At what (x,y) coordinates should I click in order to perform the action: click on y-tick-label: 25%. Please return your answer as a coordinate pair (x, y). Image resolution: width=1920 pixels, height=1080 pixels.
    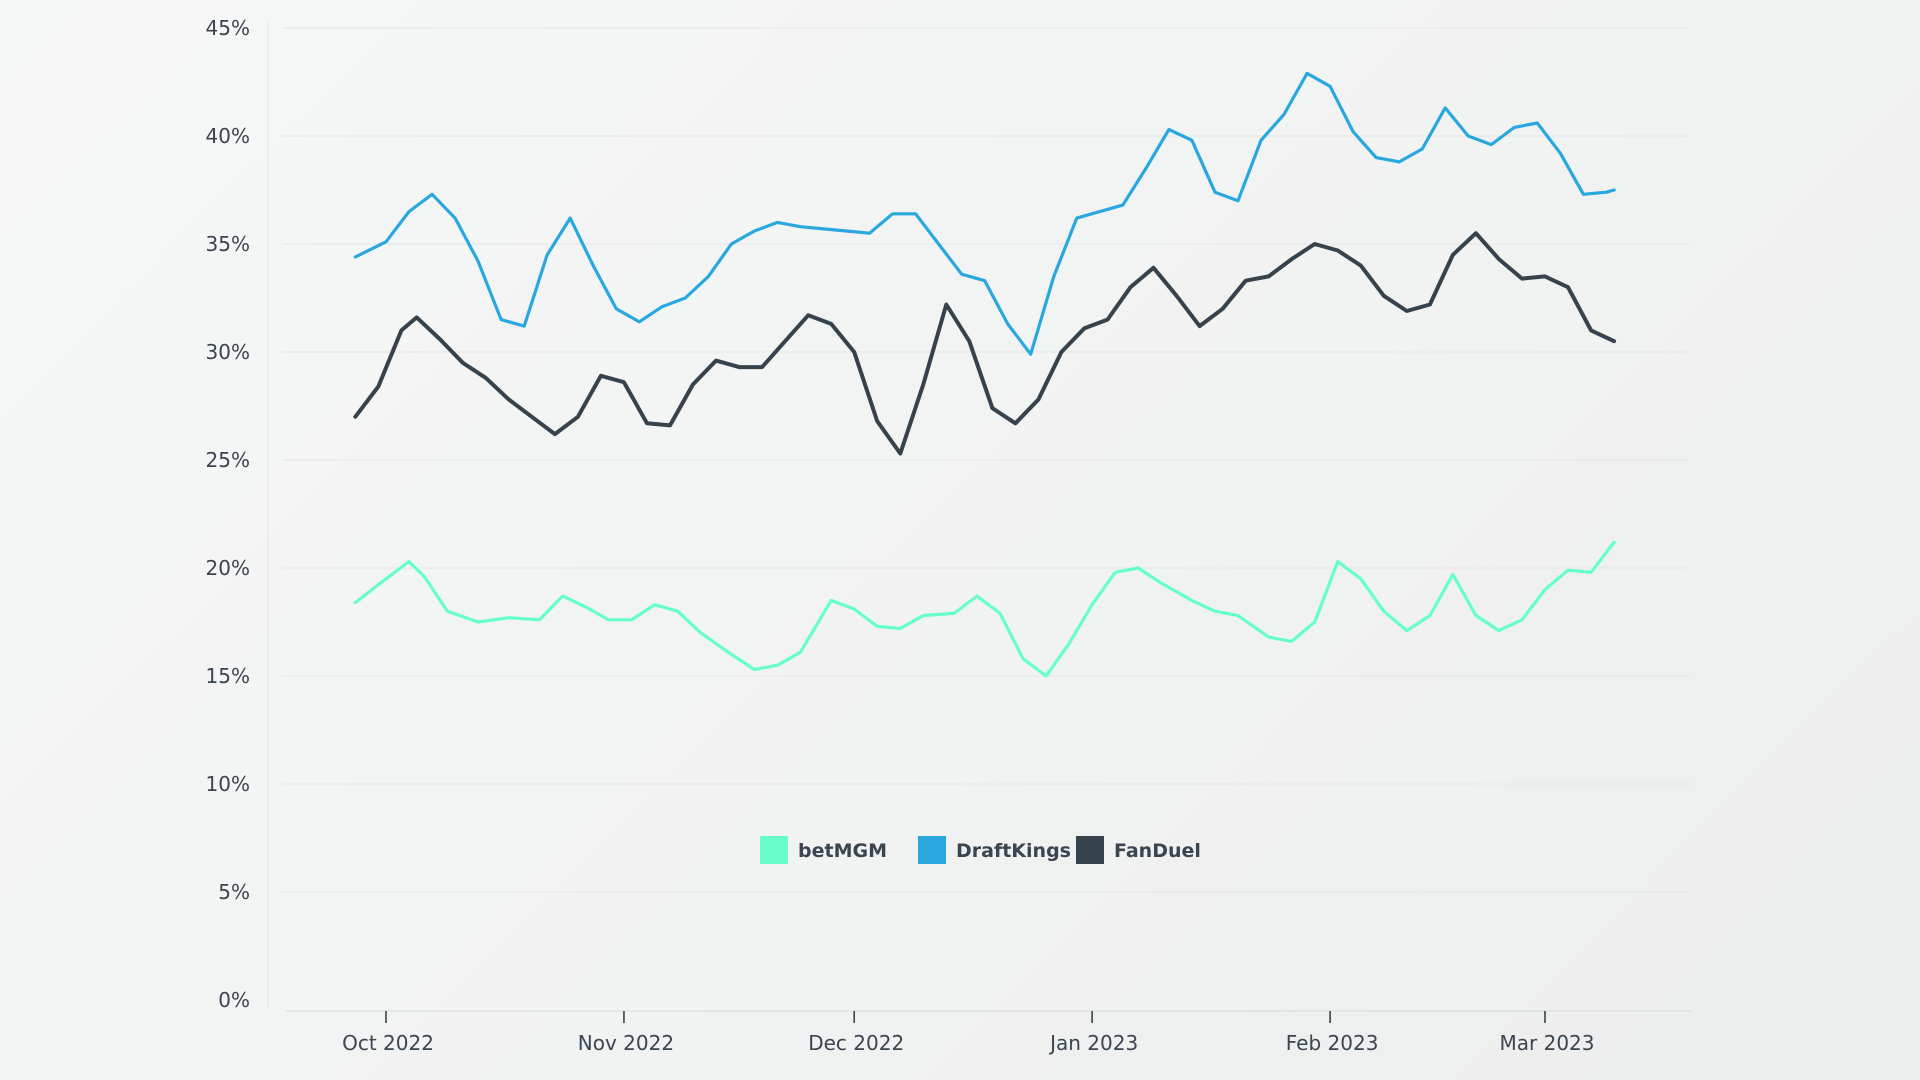
    Looking at the image, I should click on (228, 460).